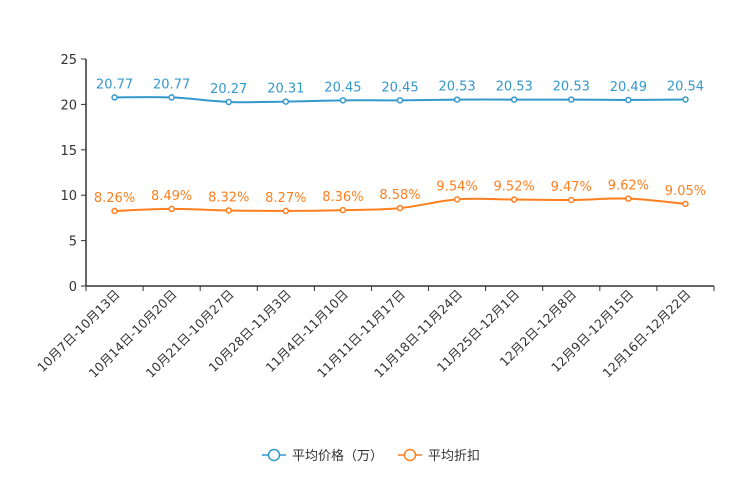 This screenshot has width=744, height=500. What do you see at coordinates (454, 456) in the screenshot?
I see `legend-label: 平均折扣` at bounding box center [454, 456].